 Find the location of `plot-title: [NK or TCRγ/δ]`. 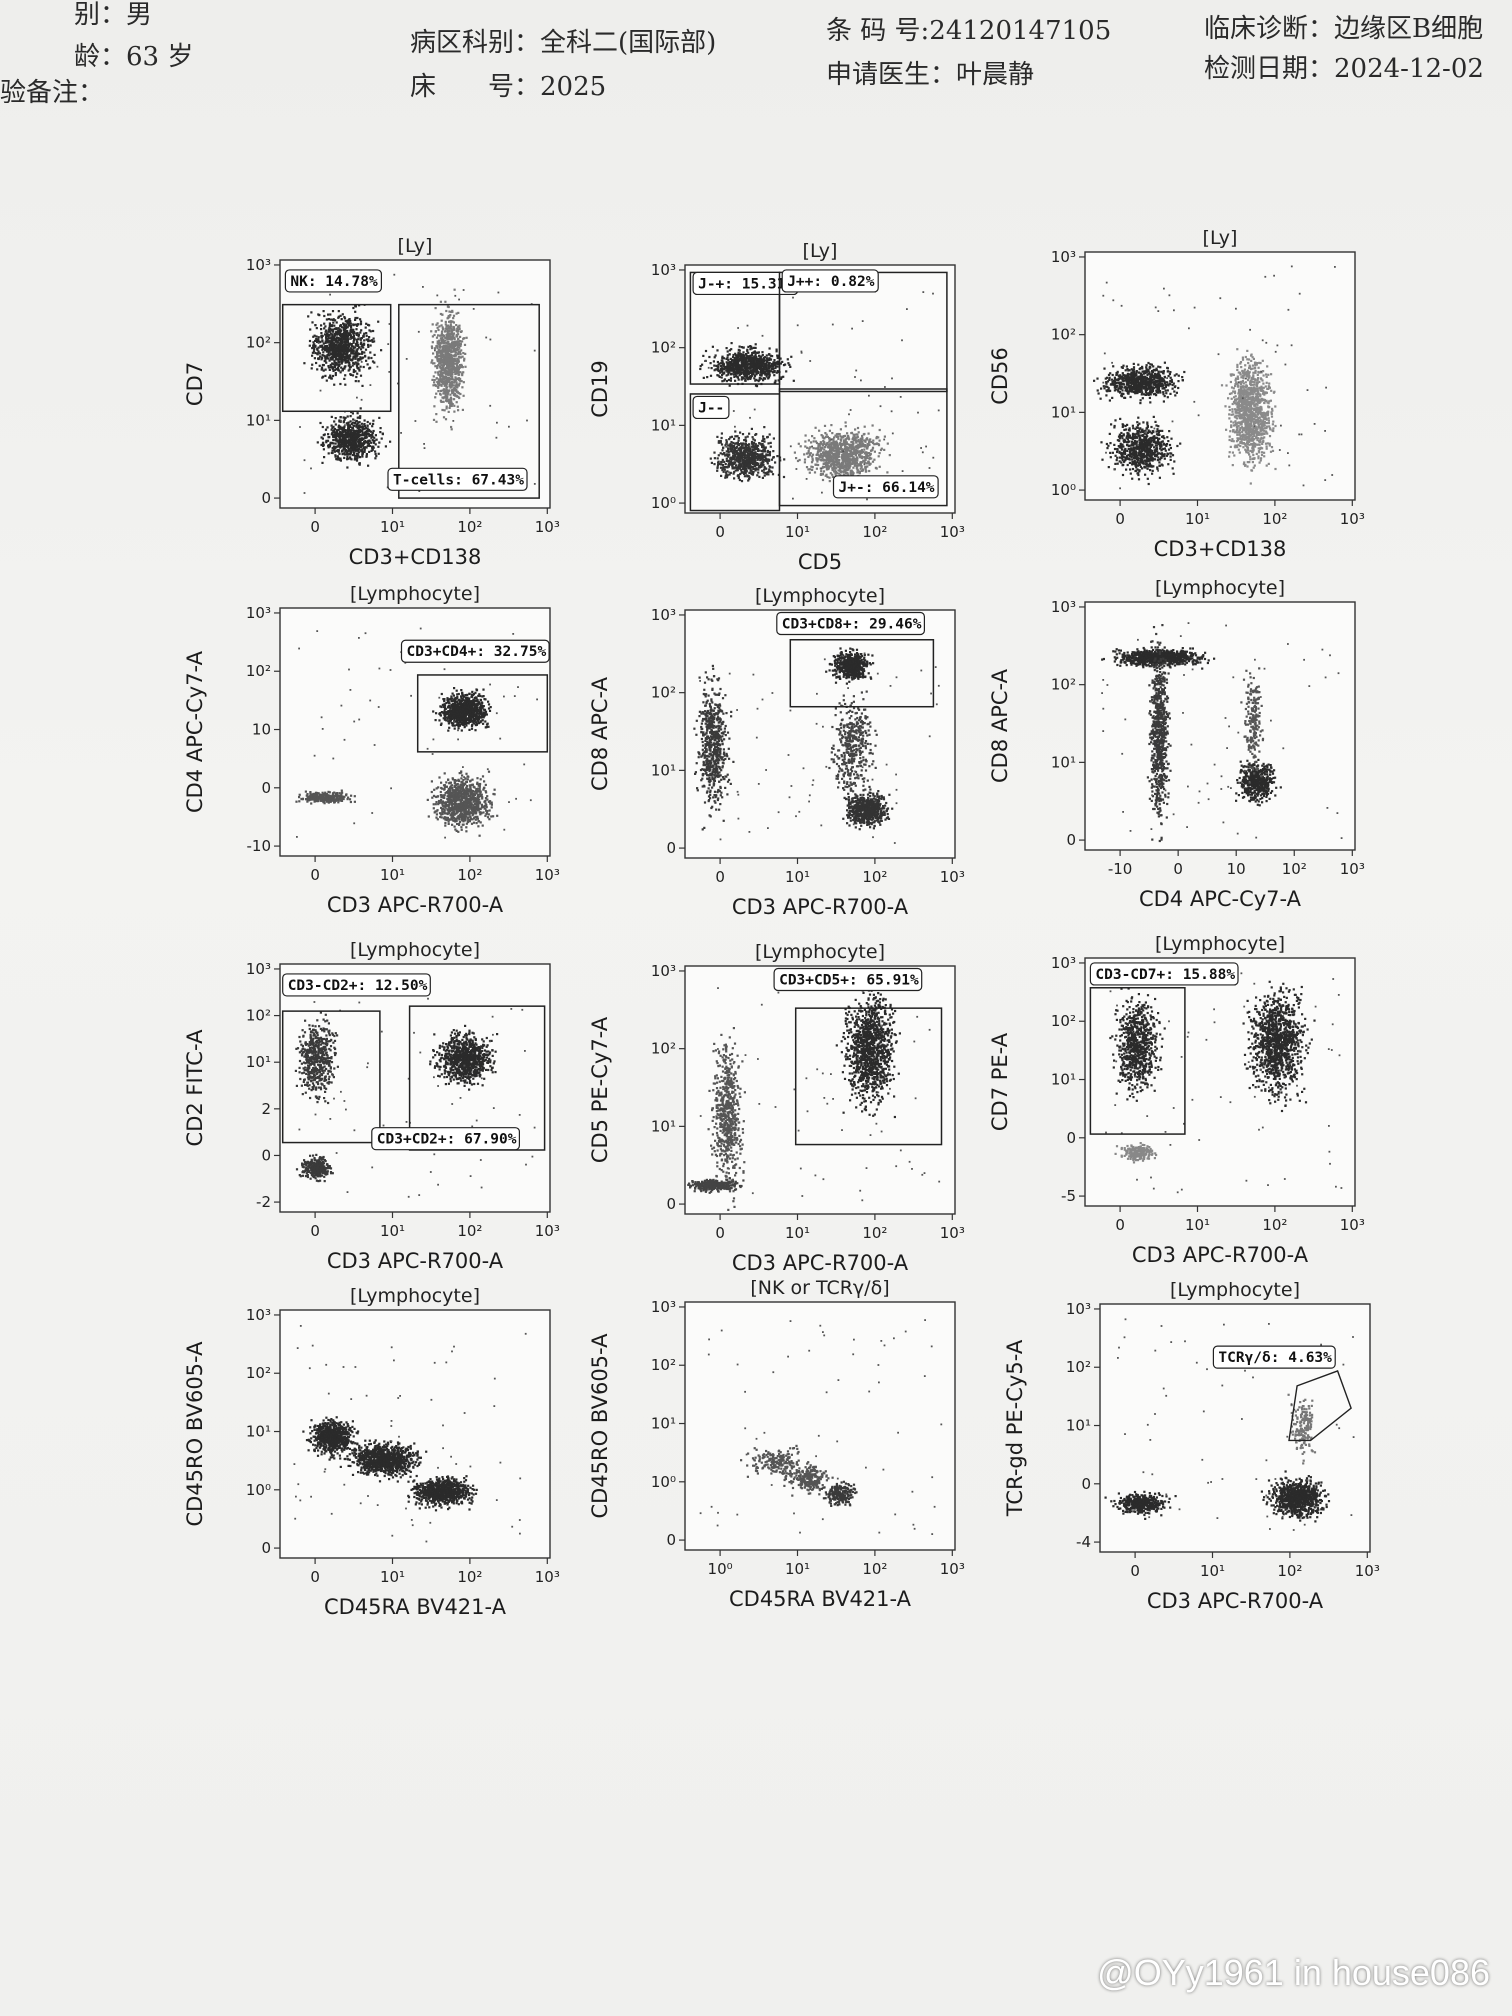

plot-title: [NK or TCRγ/δ] is located at coordinates (819, 1288).